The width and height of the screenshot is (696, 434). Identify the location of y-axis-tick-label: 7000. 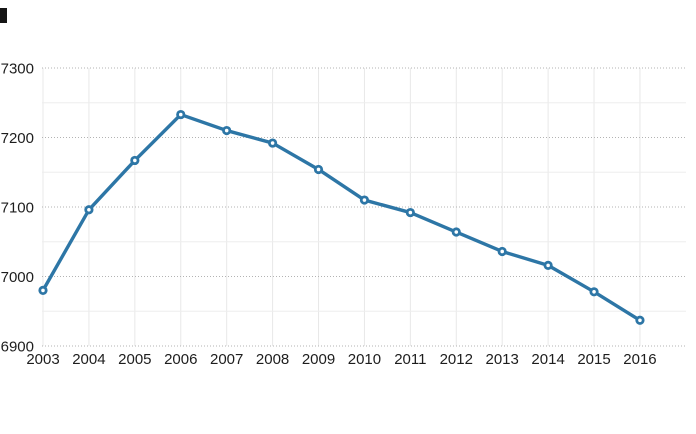
(17, 277).